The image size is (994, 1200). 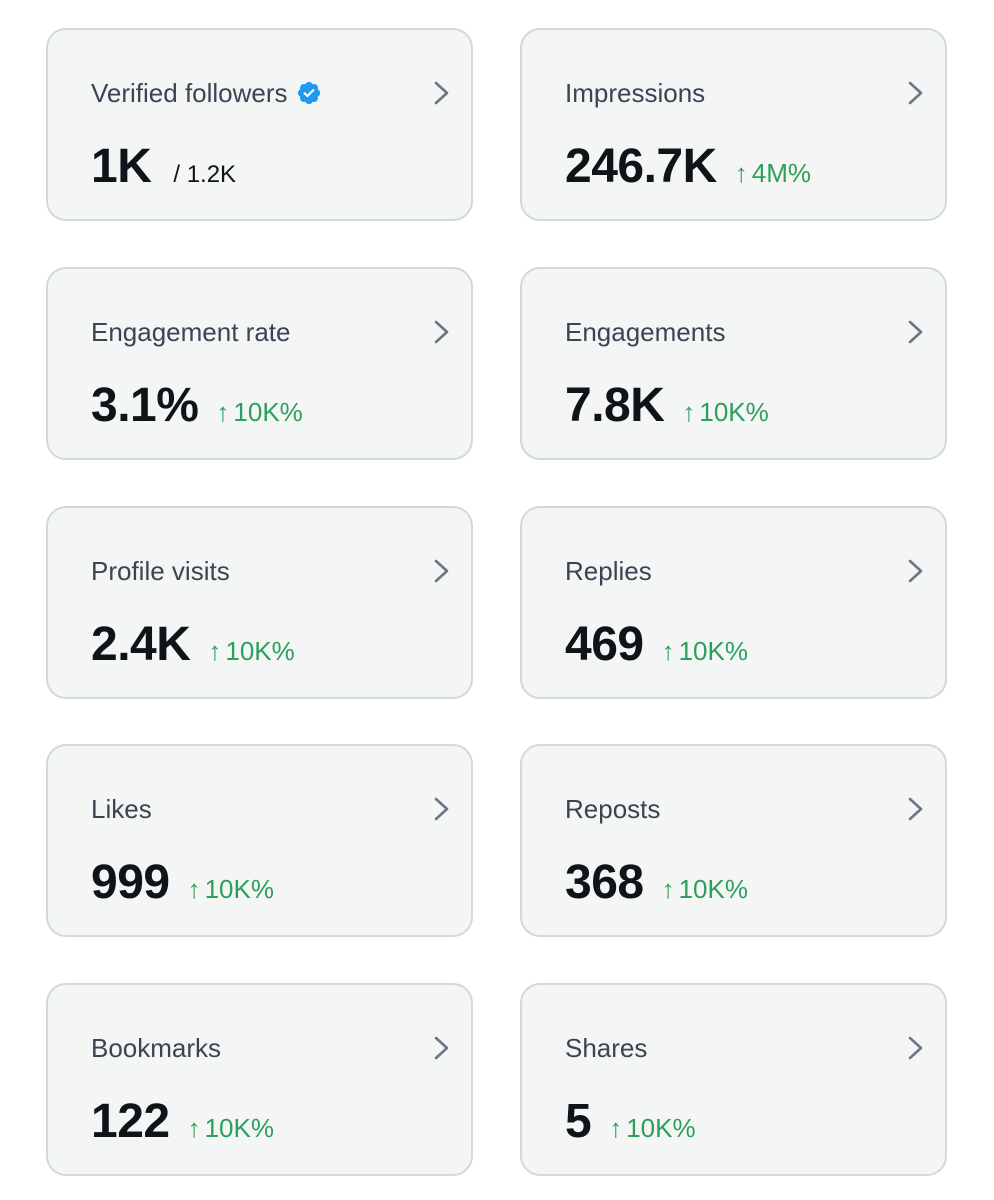 I want to click on metric-value: 122, so click(x=130, y=1121).